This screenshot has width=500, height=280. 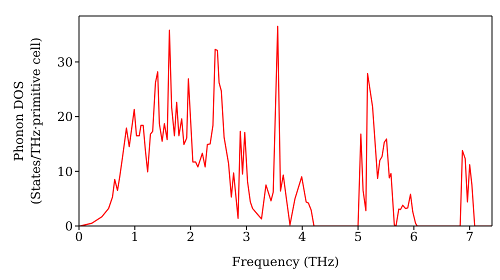 I want to click on x-tick-label: 1, so click(x=134, y=236).